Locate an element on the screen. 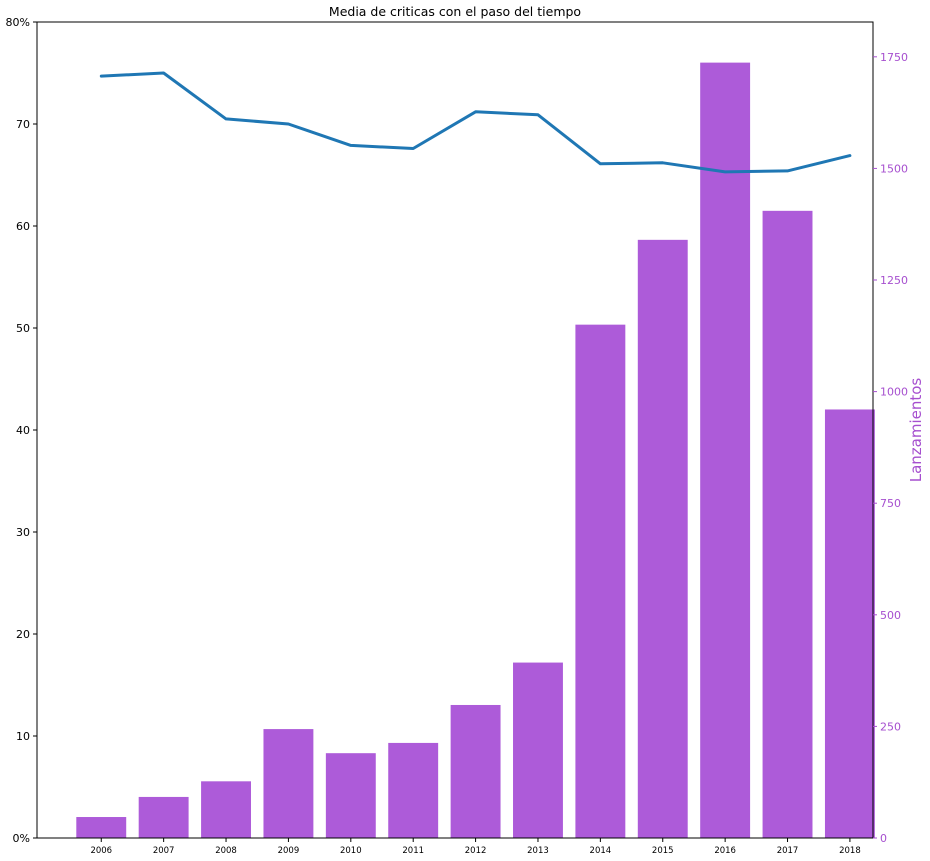 This screenshot has height=861, width=930. left-tick-label: 20 is located at coordinates (23, 634).